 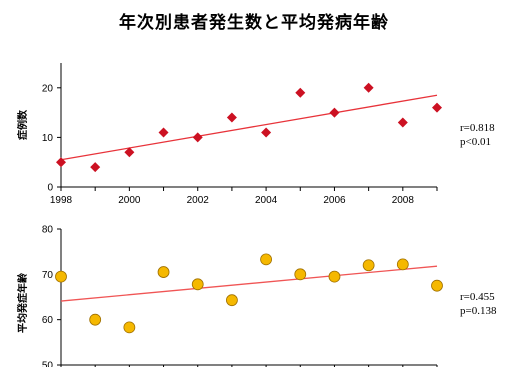 I want to click on x-tick-label: 2008, so click(x=403, y=200).